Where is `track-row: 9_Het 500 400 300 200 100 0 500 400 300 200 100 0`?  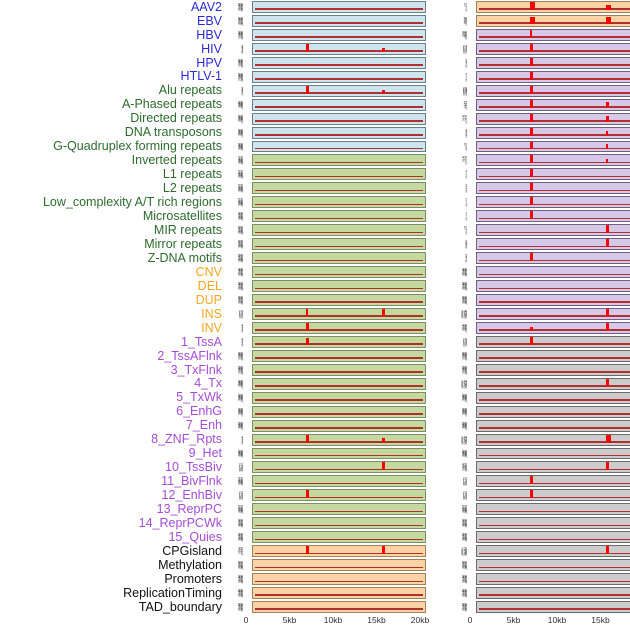
track-row: 9_Het 500 400 300 200 100 0 500 400 300 200 100 0 is located at coordinates (315, 454).